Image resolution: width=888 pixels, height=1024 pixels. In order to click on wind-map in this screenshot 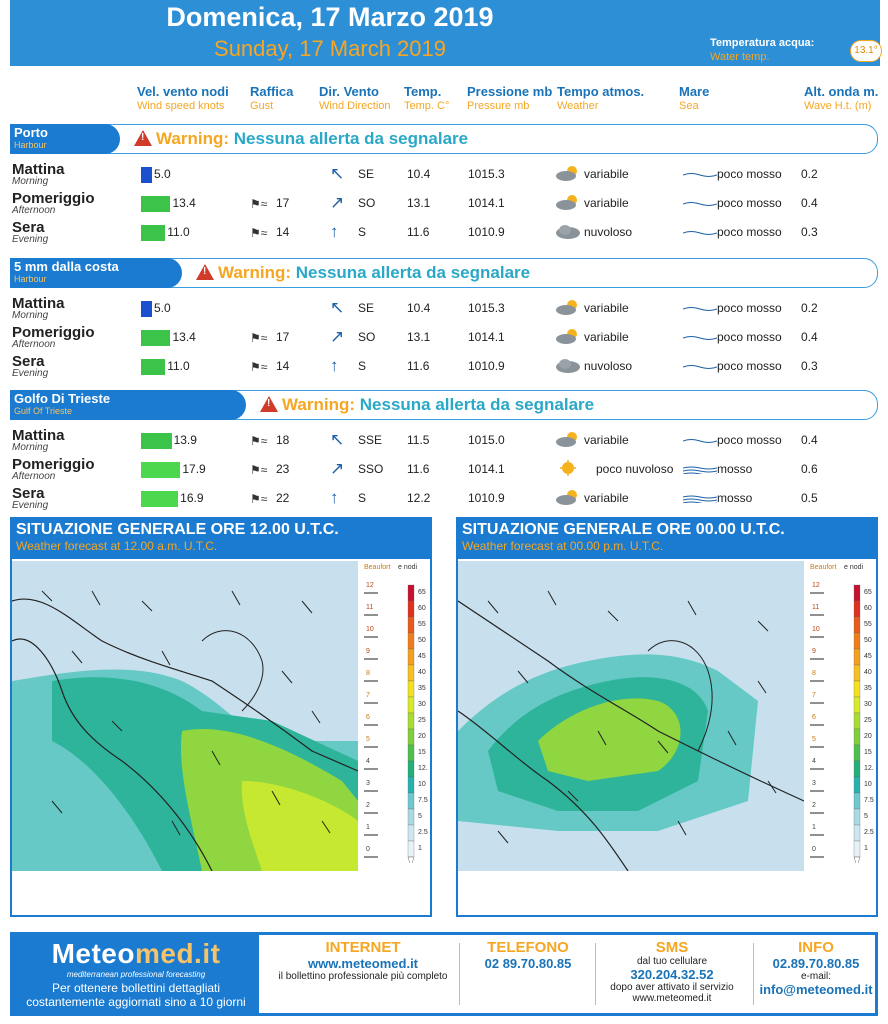, I will do `click(185, 716)`.